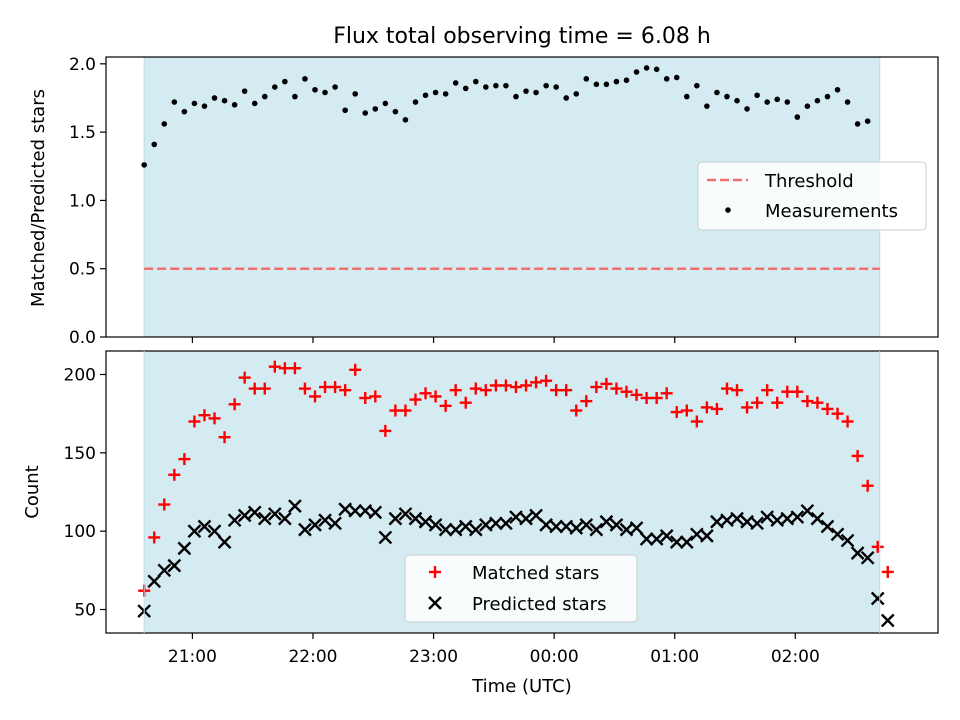  I want to click on y-tick-label: 1.5, so click(82, 133).